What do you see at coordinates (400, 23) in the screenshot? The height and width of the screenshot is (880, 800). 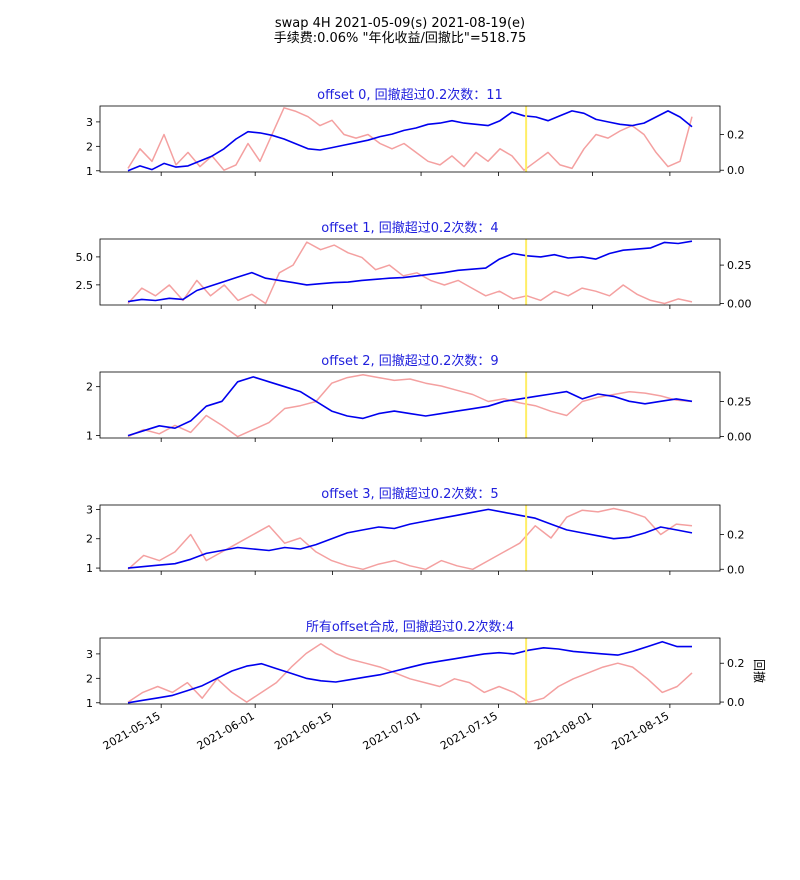 I see `figure-title-line1: swap 4H 2021-05-09(s) 2021-08-19(e)` at bounding box center [400, 23].